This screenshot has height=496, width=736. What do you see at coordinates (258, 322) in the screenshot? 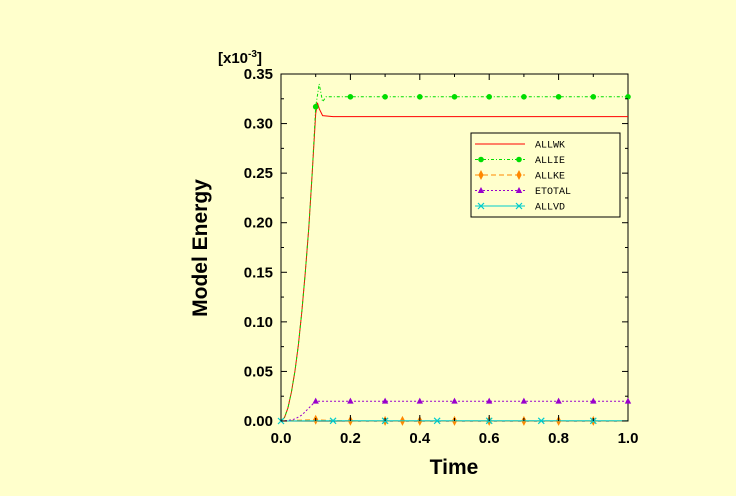
I see `y-tick-label: 0.10` at bounding box center [258, 322].